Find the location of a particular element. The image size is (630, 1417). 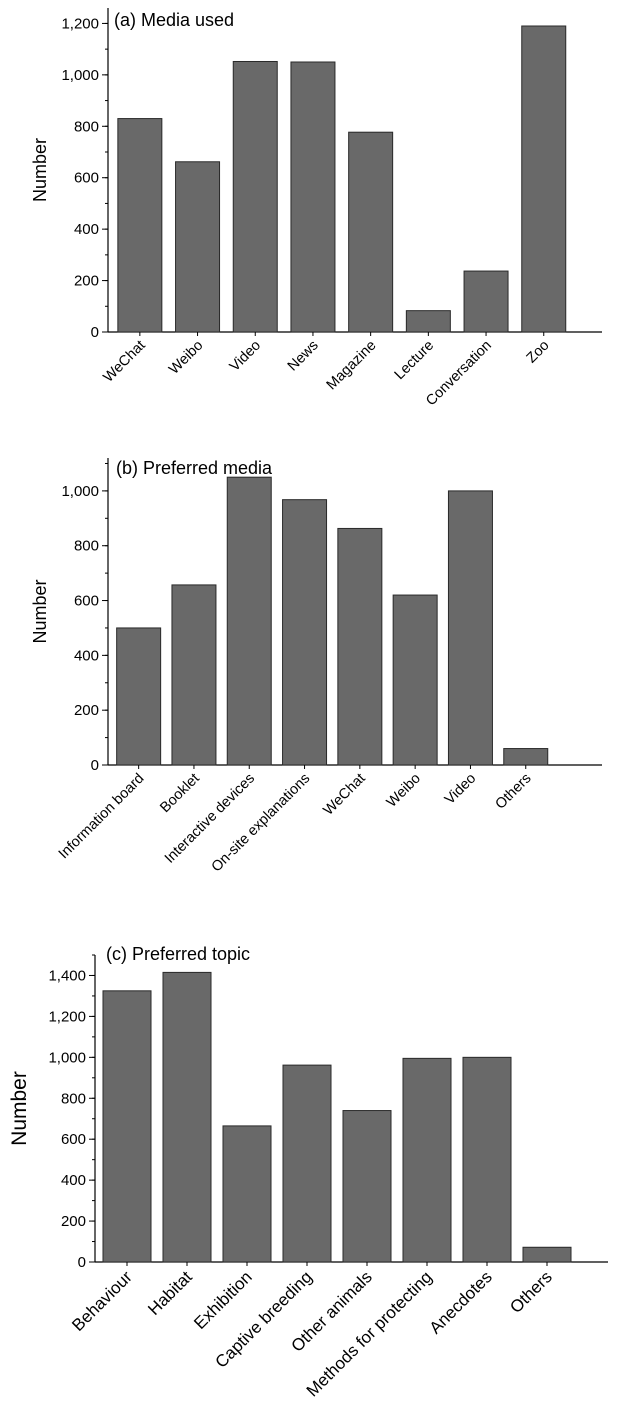

chart-a-x-tick-label: Lecture is located at coordinates (415, 361).